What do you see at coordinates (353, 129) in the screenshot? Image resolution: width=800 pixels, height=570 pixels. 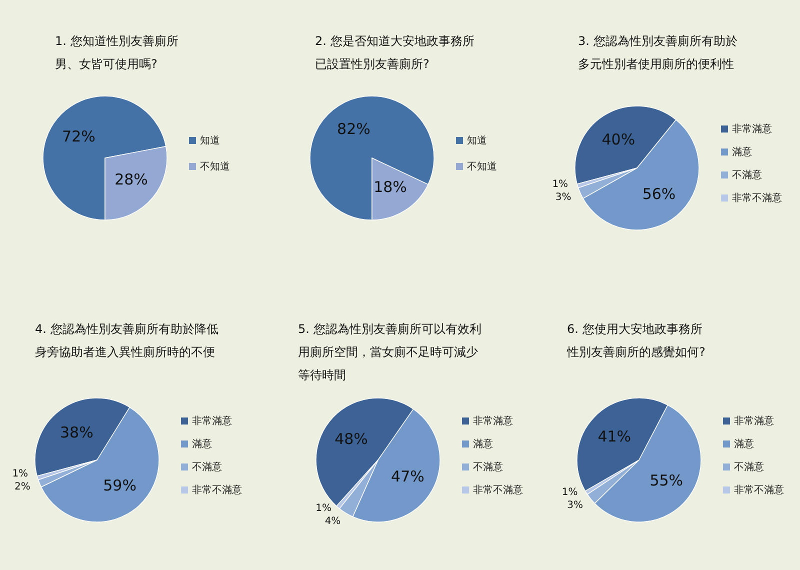 I see `data-label: 82%` at bounding box center [353, 129].